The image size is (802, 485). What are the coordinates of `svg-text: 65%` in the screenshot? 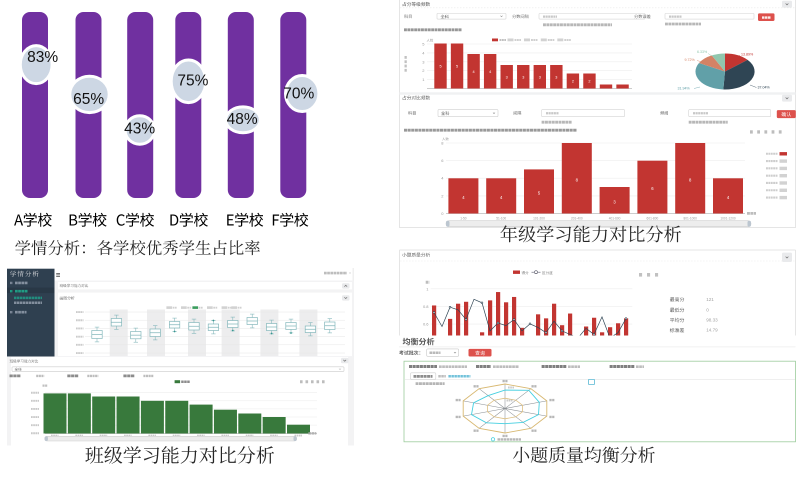 It's located at (88, 99).